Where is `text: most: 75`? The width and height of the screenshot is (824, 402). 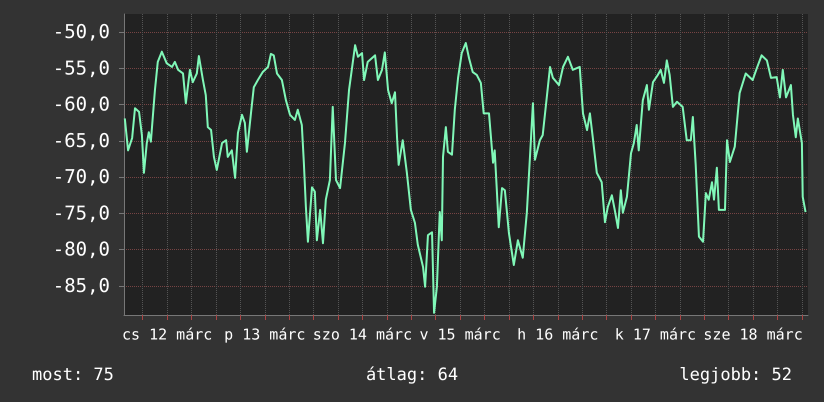 text: most: 75 is located at coordinates (73, 375).